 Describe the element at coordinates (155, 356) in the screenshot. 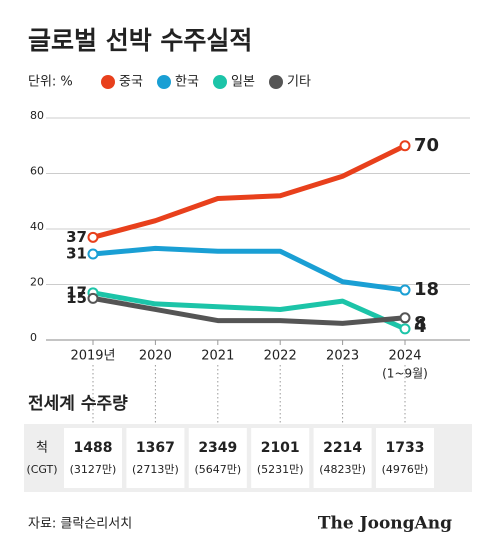

I see `x-tick-label: 2020` at that location.